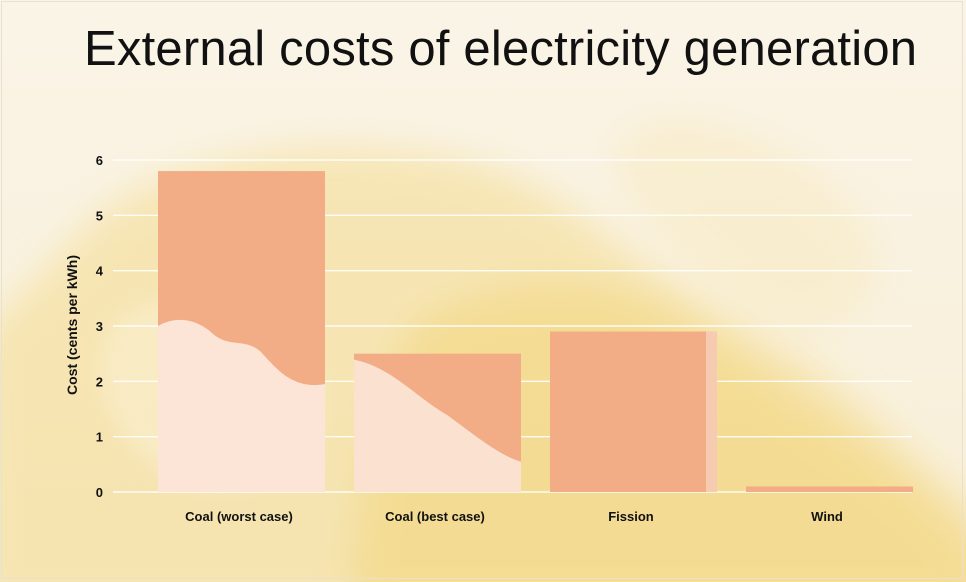 The height and width of the screenshot is (582, 966). I want to click on y-tick-label: 3, so click(99, 326).